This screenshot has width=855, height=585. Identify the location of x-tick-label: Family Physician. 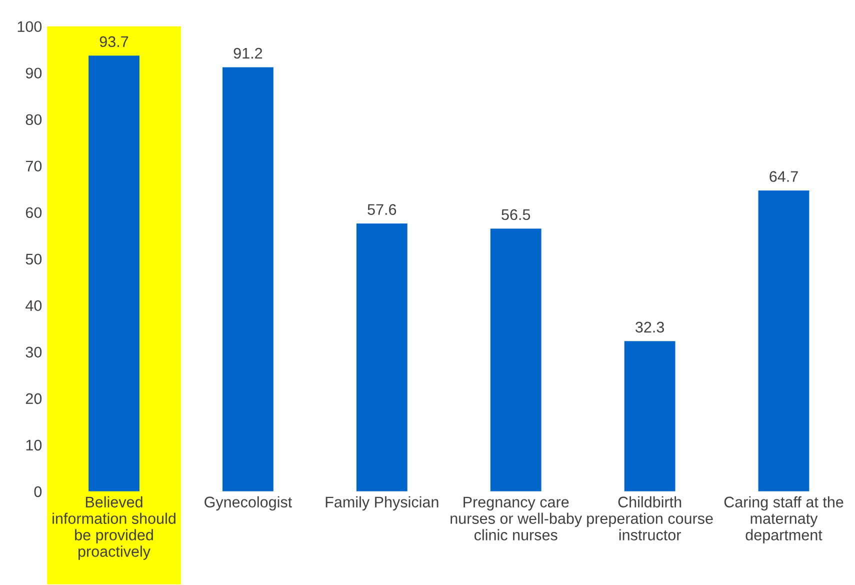
(382, 503).